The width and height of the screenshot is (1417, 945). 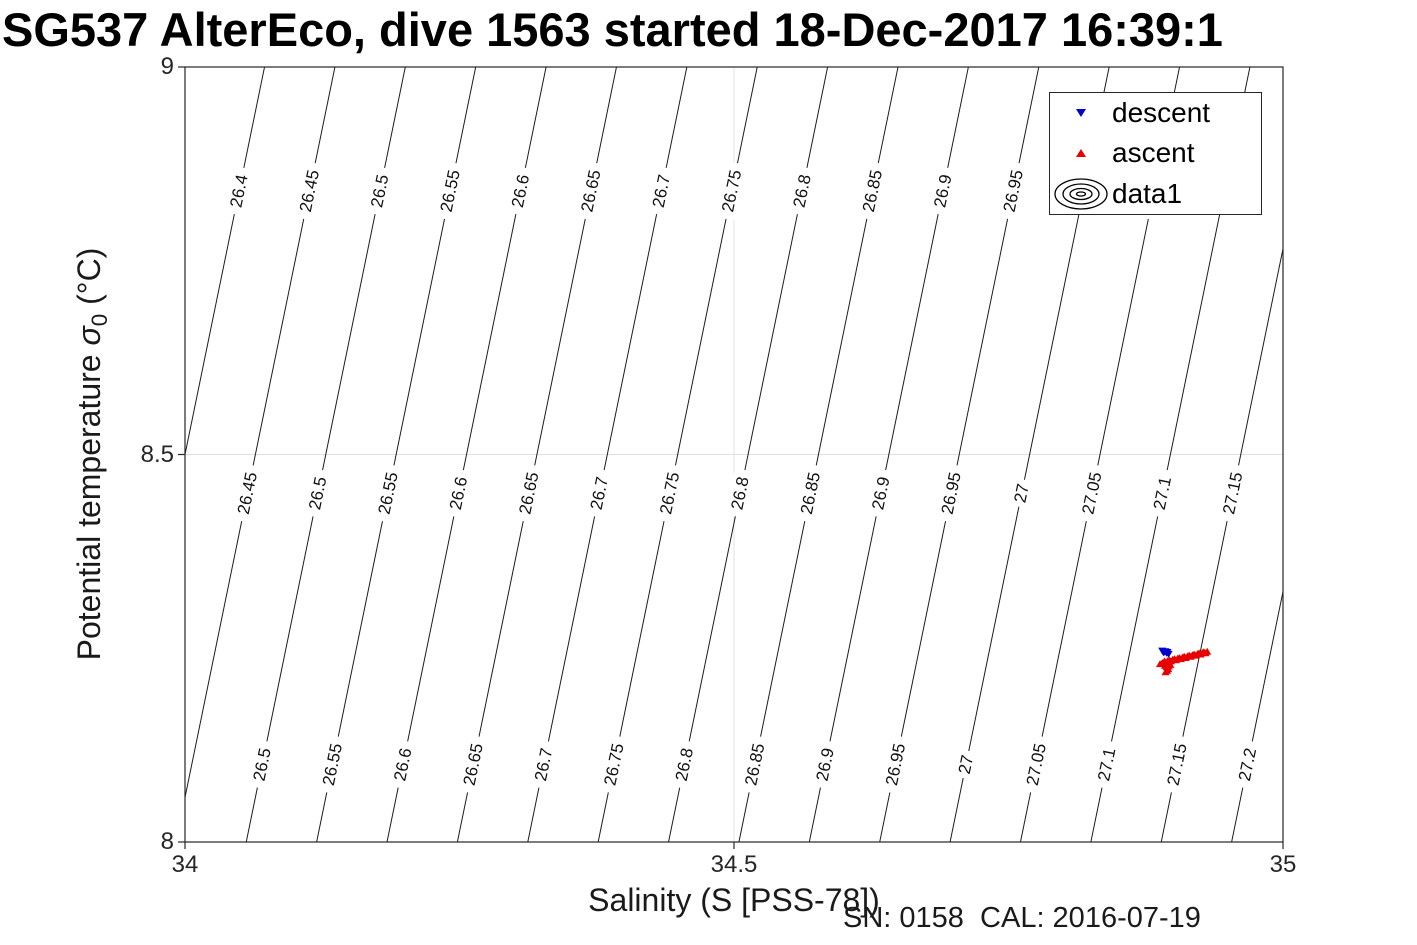 What do you see at coordinates (734, 864) in the screenshot?
I see `x-tick-label: 34.5` at bounding box center [734, 864].